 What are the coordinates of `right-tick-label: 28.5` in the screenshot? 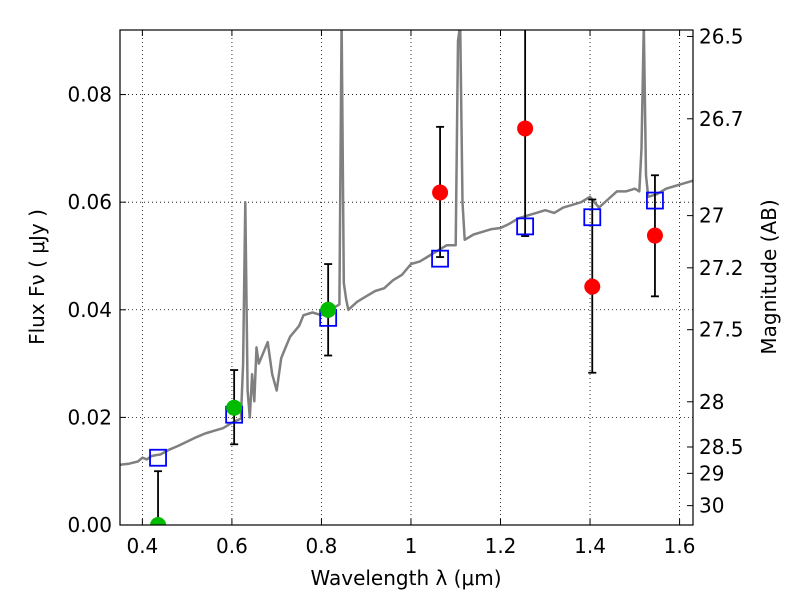 It's located at (721, 447).